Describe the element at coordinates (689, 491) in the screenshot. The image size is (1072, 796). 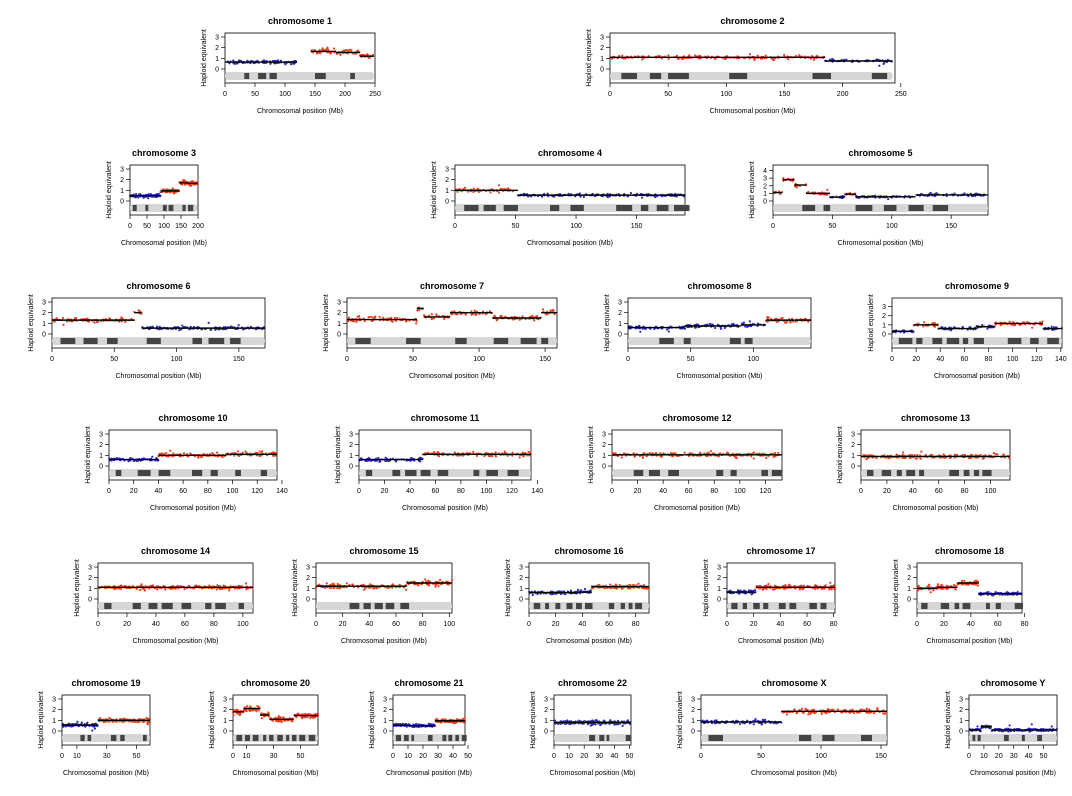
I see `x-tick-label: 60` at that location.